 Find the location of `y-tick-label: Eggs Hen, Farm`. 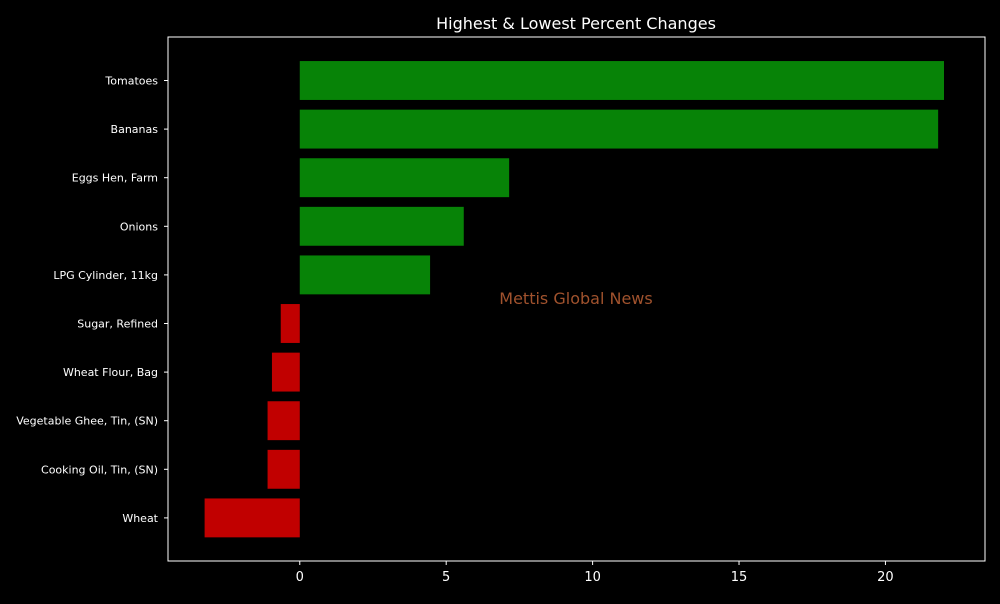

y-tick-label: Eggs Hen, Farm is located at coordinates (115, 178).